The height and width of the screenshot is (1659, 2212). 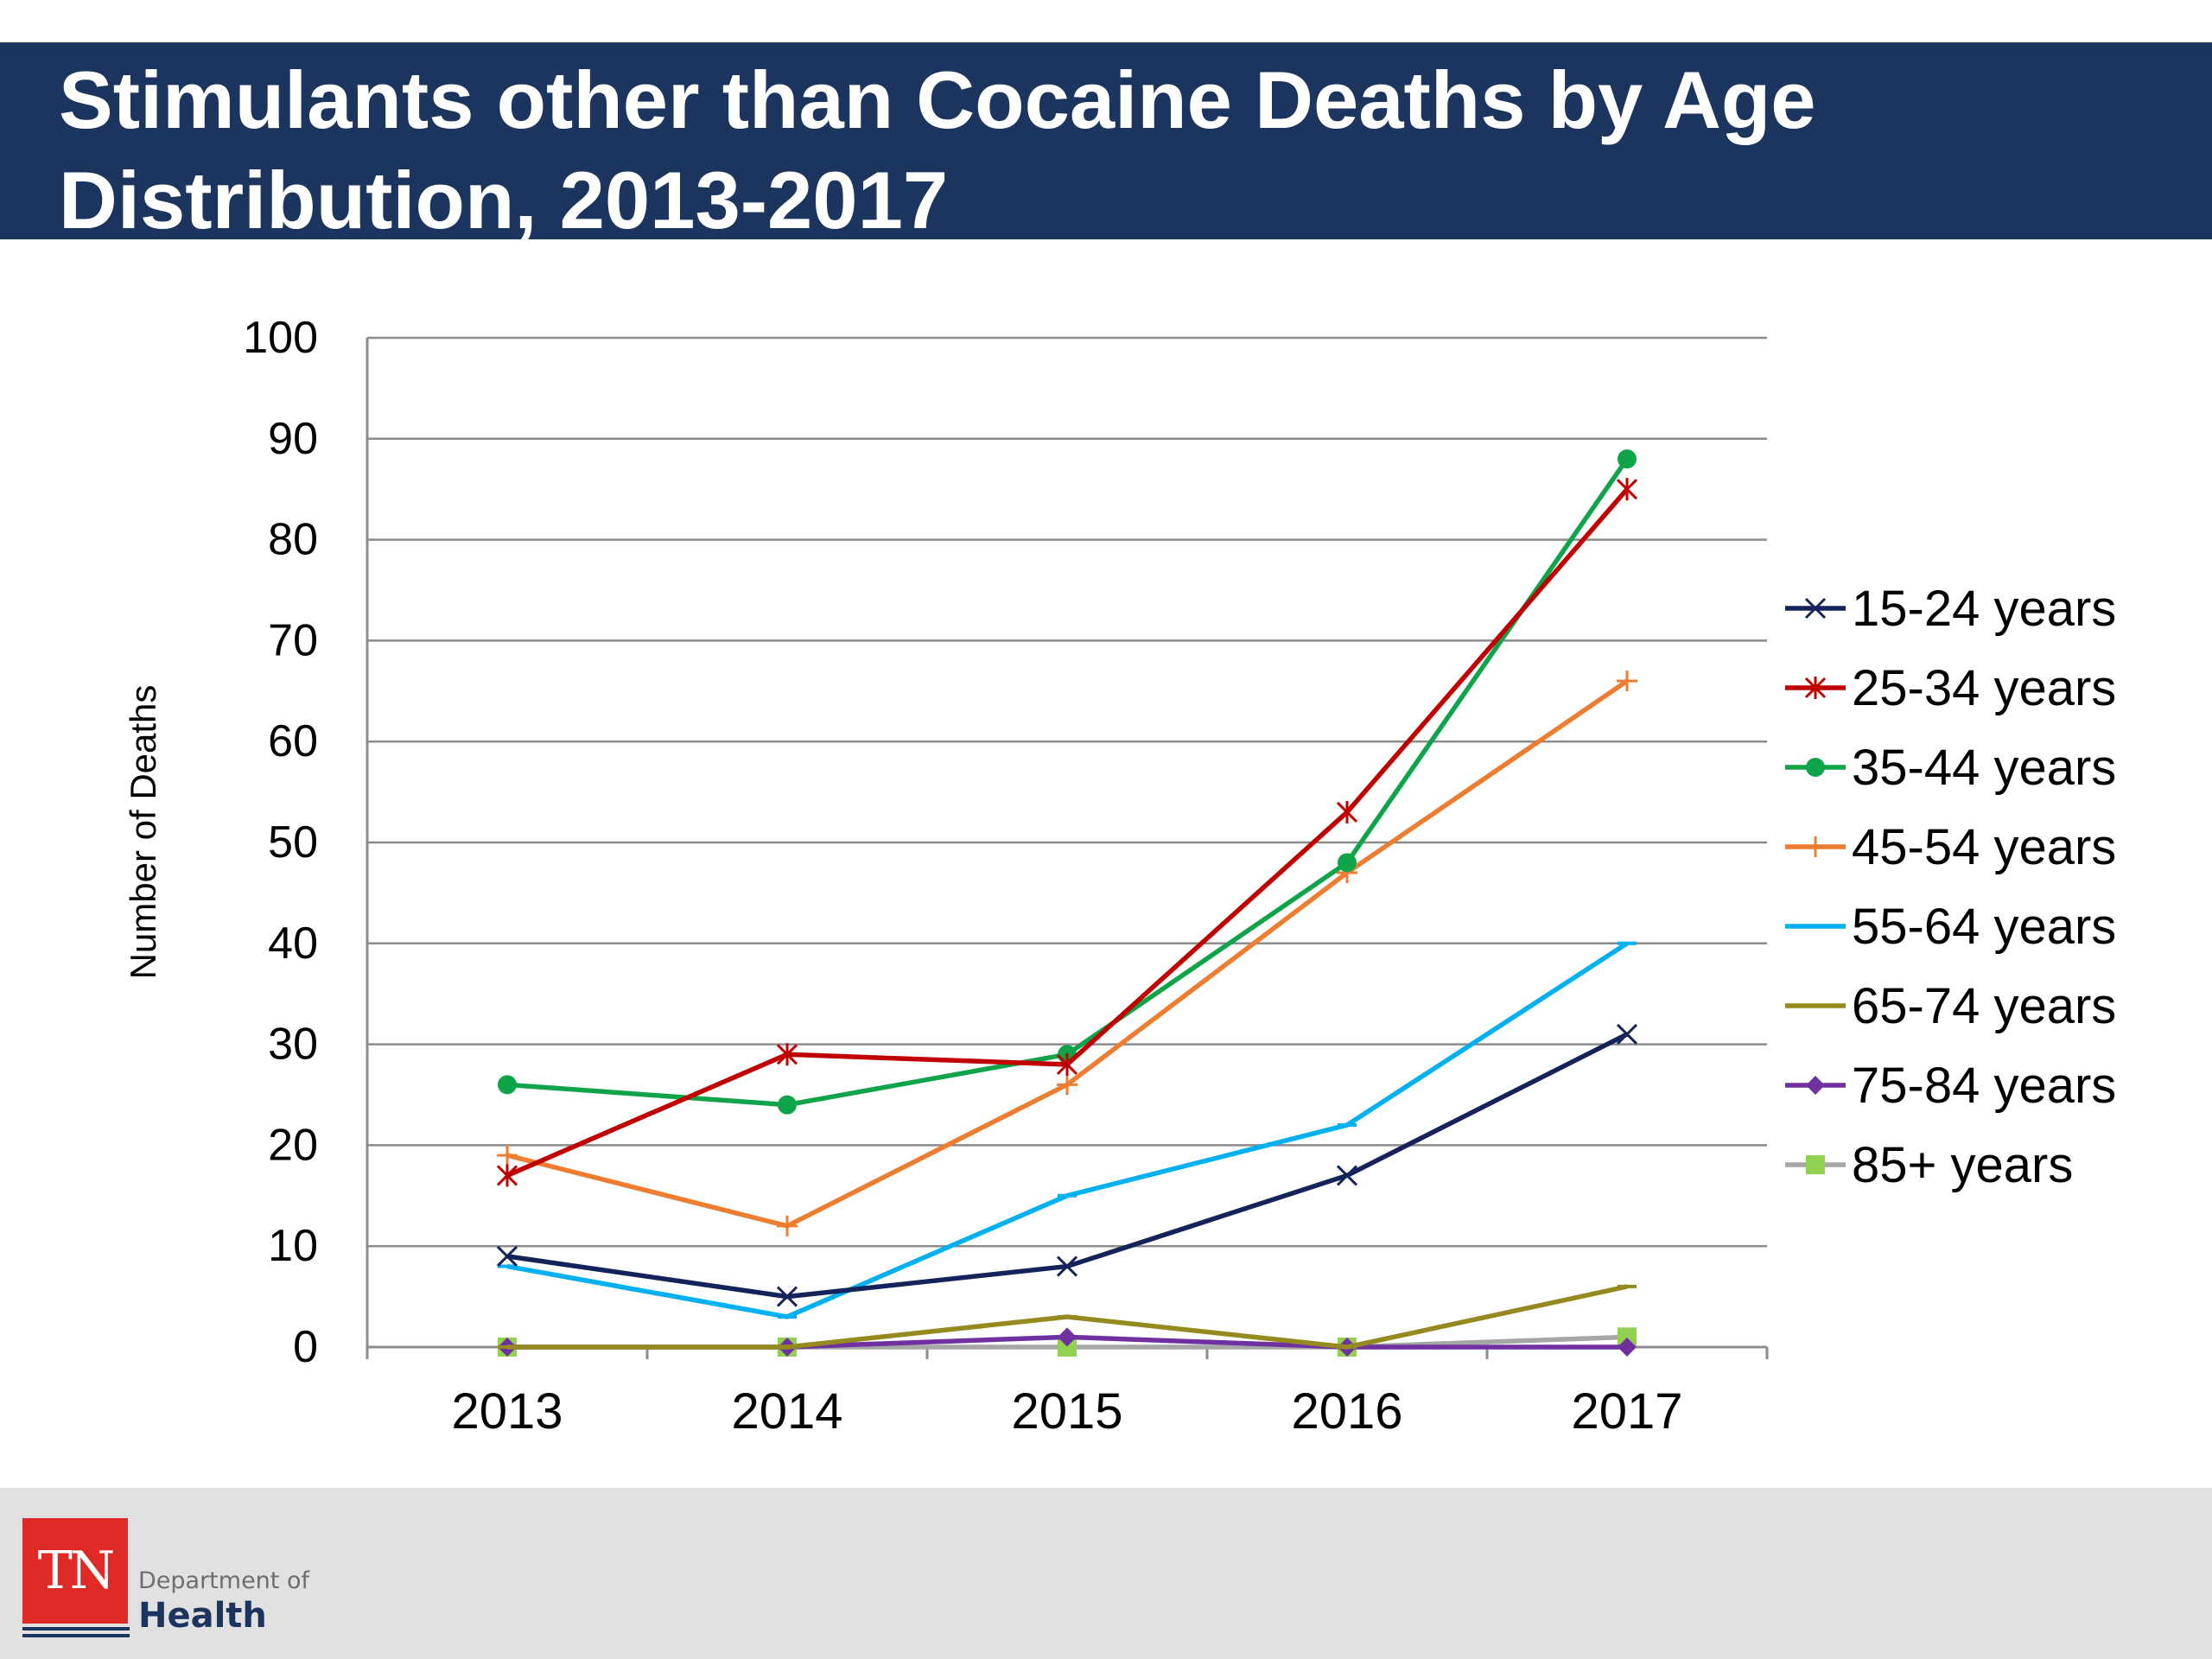 I want to click on series-85plus-years-point-2017, so click(x=1627, y=1337).